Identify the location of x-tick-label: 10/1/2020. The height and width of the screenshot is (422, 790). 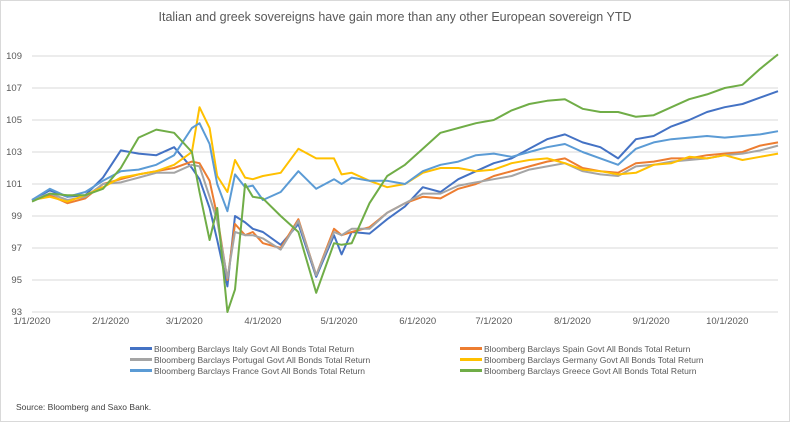
(727, 321).